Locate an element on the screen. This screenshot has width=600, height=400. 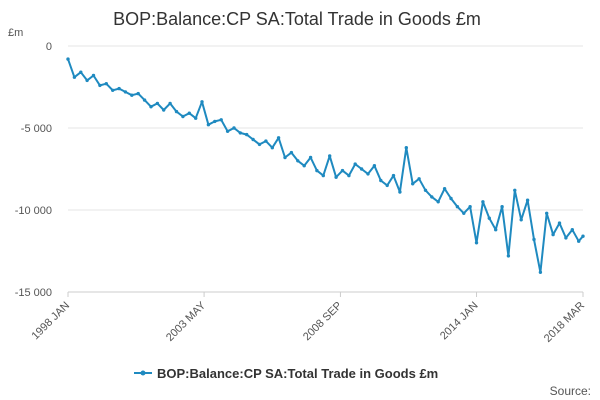
legend-marker-icon is located at coordinates (143, 373).